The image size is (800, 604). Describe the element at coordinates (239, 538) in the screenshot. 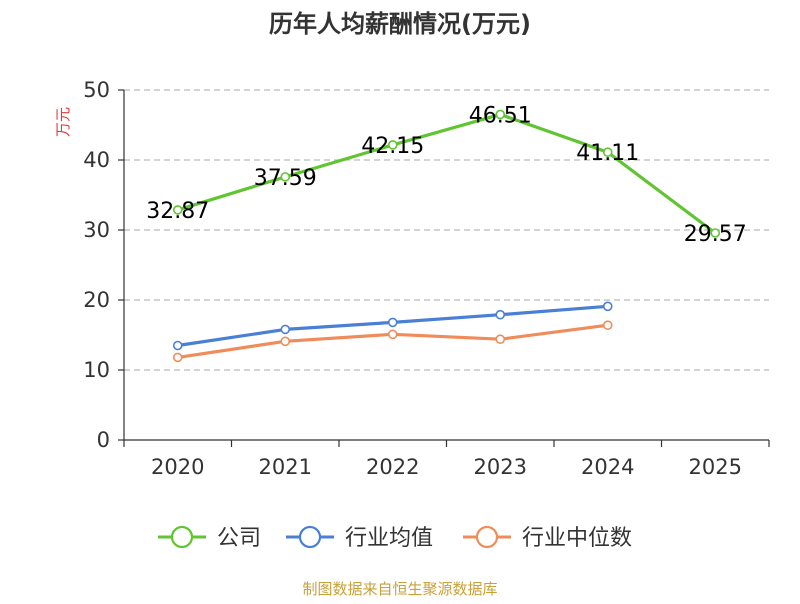

I see `legend-label-0: 公司` at that location.